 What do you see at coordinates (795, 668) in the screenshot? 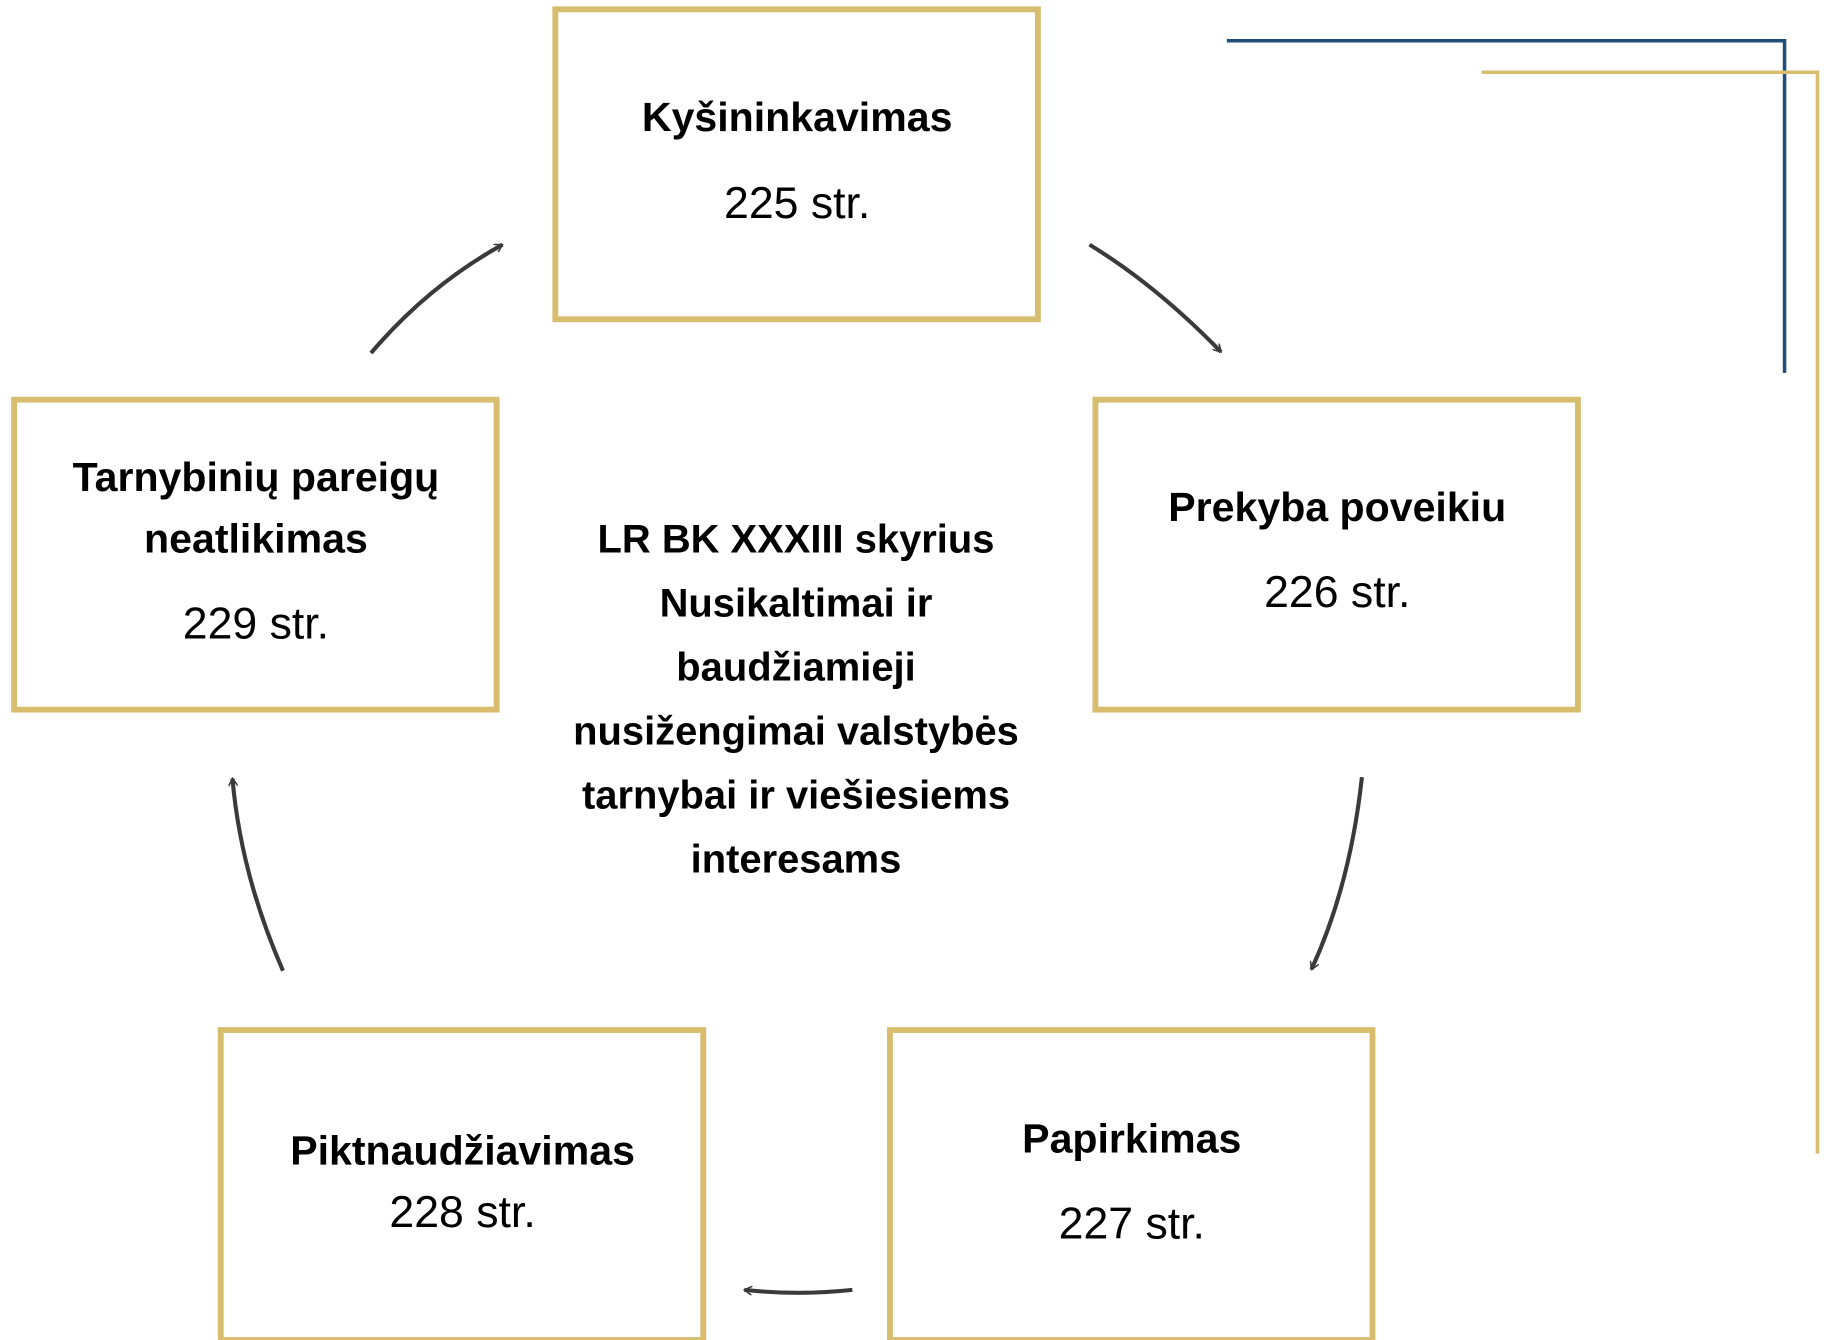
I see `center-text: baudžiamieji` at bounding box center [795, 668].